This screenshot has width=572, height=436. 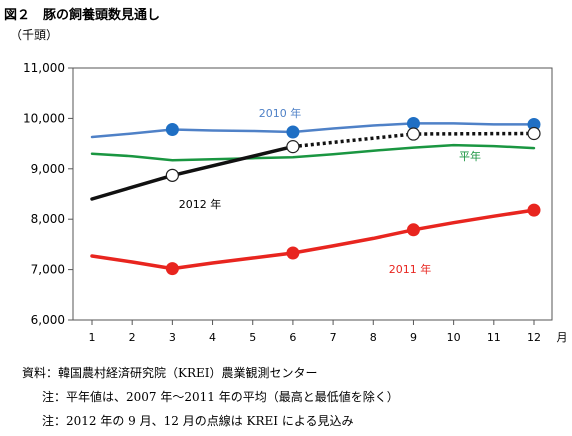 I want to click on series-label: 2012 年, so click(x=200, y=204).